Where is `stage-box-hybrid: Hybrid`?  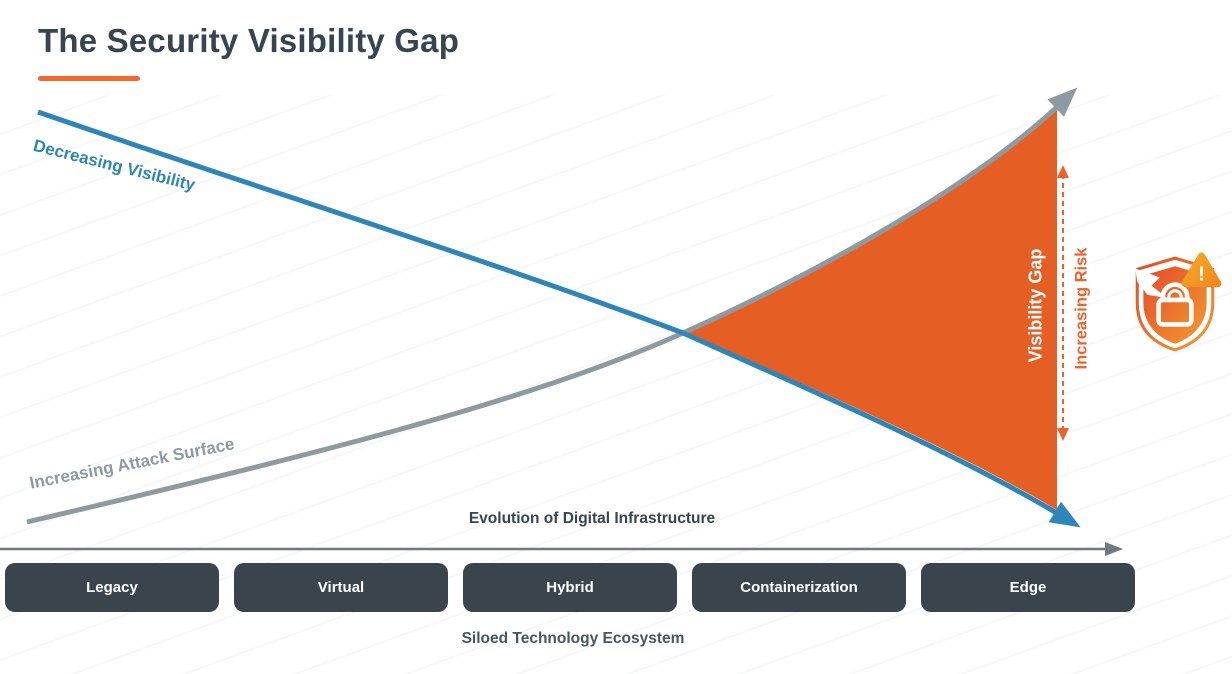 stage-box-hybrid: Hybrid is located at coordinates (570, 587).